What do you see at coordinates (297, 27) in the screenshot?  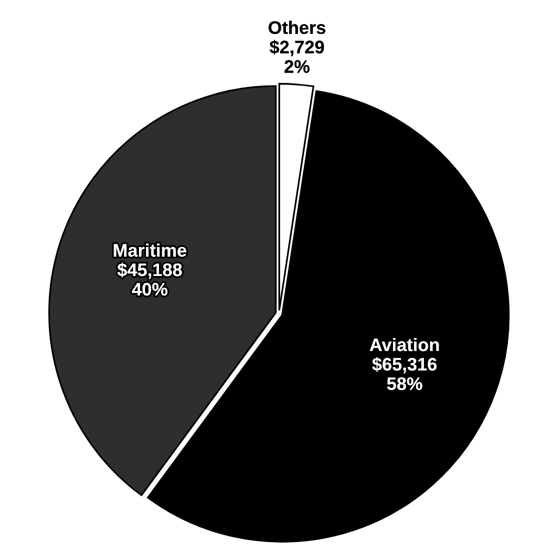 I see `slice-label: Others` at bounding box center [297, 27].